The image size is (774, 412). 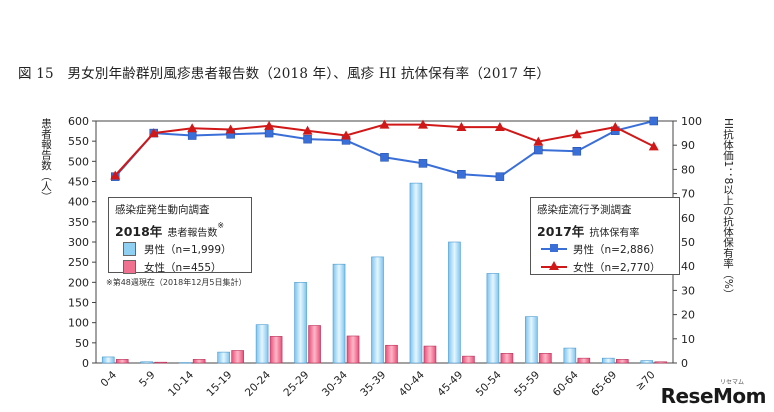 What do you see at coordinates (108, 379) in the screenshot?
I see `x-tick-label-0-4: 0-4` at bounding box center [108, 379].